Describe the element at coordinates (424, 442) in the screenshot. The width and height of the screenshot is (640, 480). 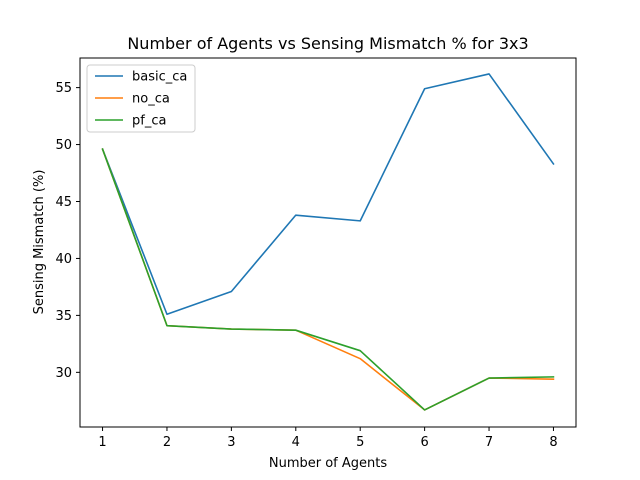
I see `x-tick-label: 6` at that location.